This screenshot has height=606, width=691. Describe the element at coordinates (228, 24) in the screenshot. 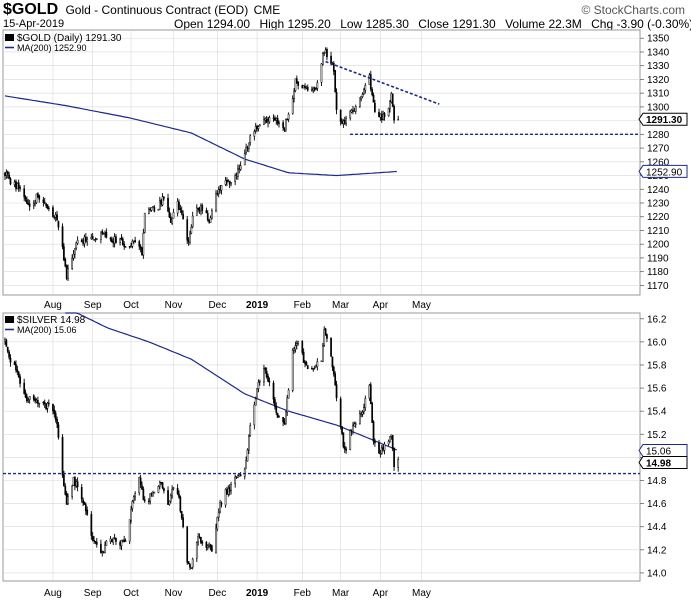

I see `open-value: 1294.00` at that location.